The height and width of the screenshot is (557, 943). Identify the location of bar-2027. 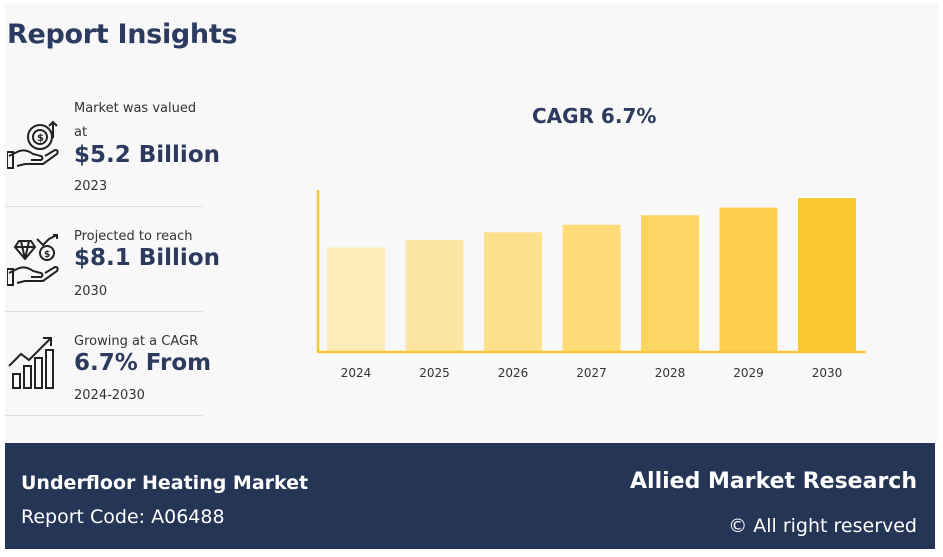
(591, 288).